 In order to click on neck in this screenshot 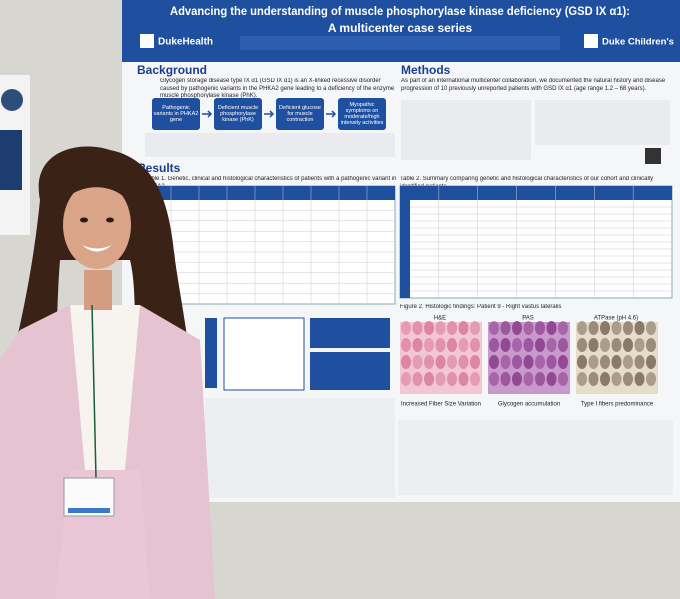, I will do `click(98, 290)`.